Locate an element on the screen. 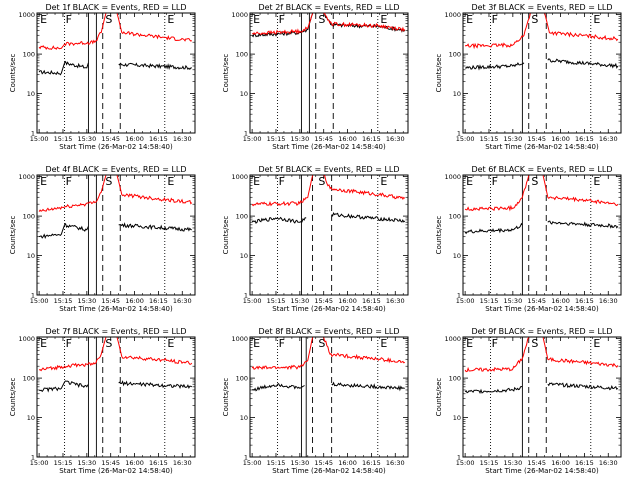  chart-title: Det 1f BLACK = Events, RED = LLD is located at coordinates (115, 7).